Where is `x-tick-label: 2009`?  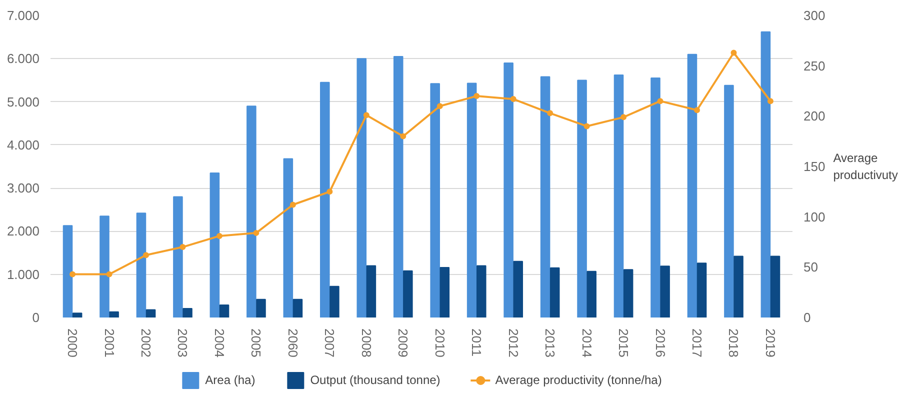 x-tick-label: 2009 is located at coordinates (403, 343).